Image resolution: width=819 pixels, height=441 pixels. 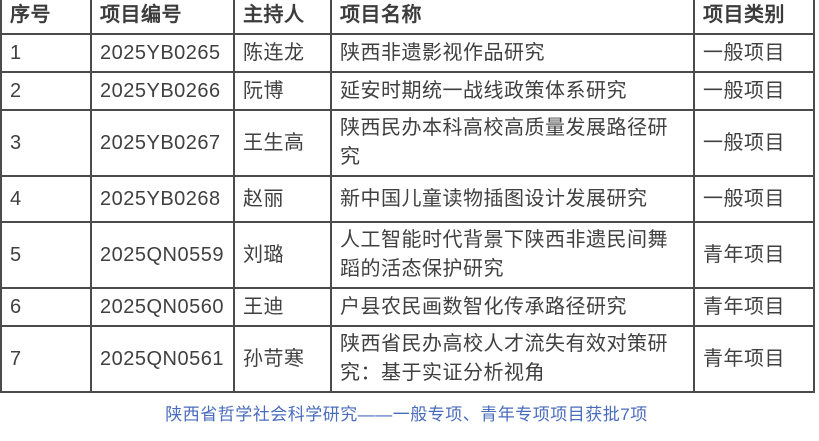 What do you see at coordinates (512, 199) in the screenshot?
I see `cell-name: 新中国儿童读物插图设计发展研究` at bounding box center [512, 199].